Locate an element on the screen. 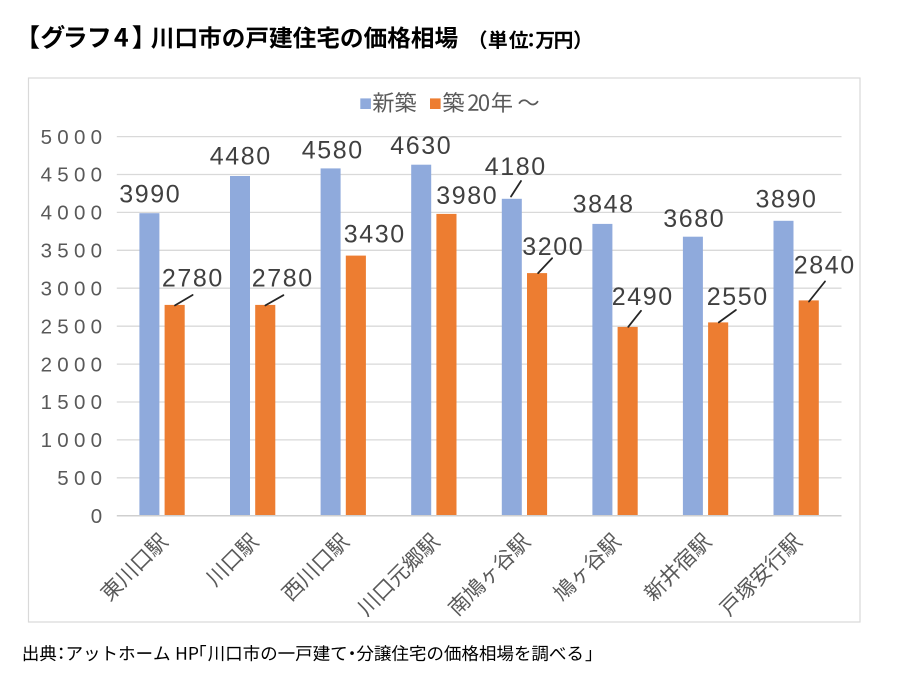  svg-text: 5000 is located at coordinates (74, 137).